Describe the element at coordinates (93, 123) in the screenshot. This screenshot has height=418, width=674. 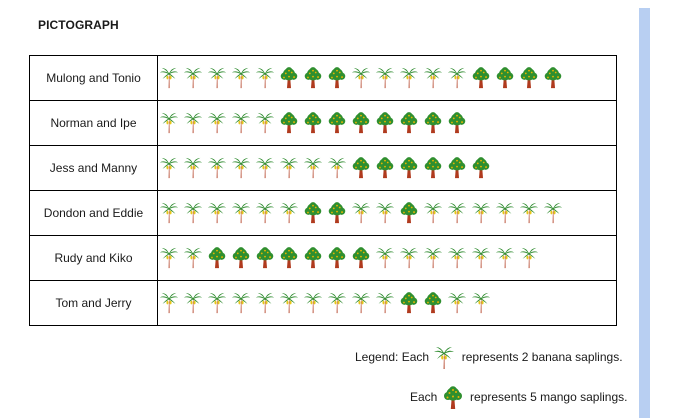
I see `row-label: Norman and Ipe` at that location.